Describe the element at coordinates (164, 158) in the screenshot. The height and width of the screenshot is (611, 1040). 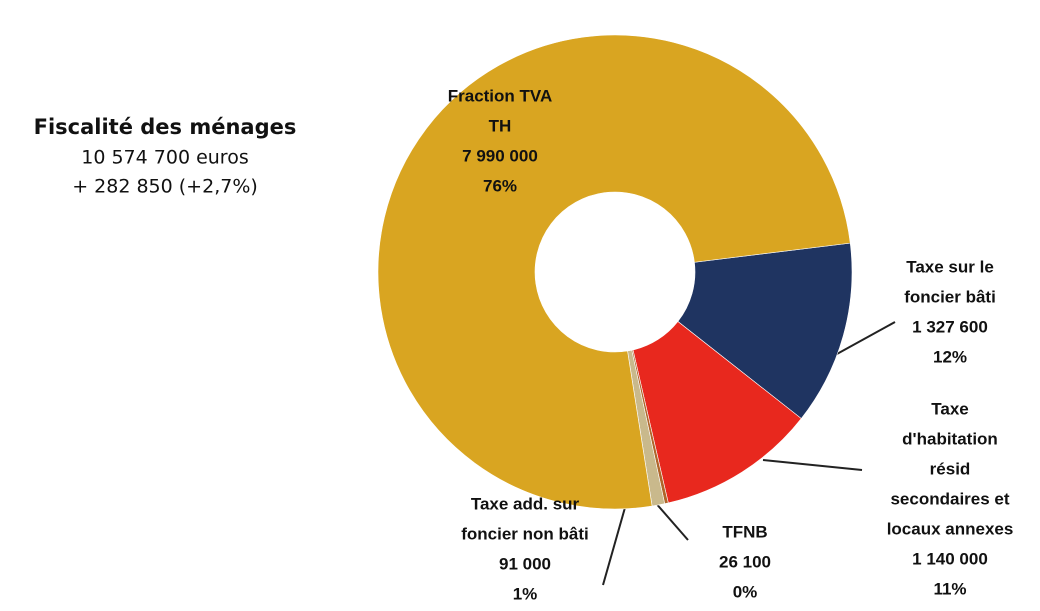
I see `subtitle: 10 574 700 euros` at that location.